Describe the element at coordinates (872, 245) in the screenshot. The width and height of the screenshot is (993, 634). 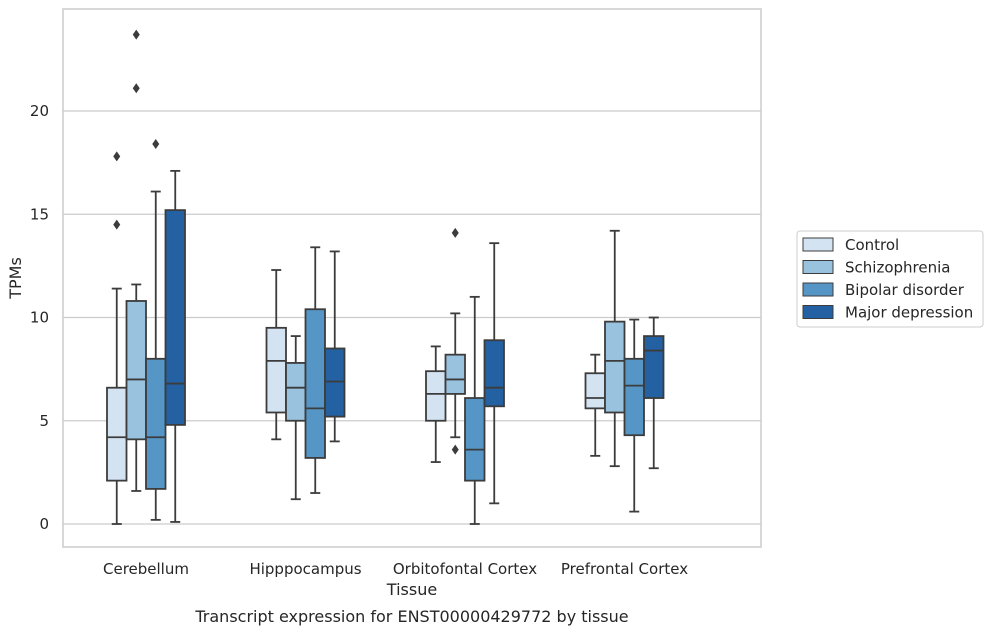
I see `legend-label: Control` at that location.